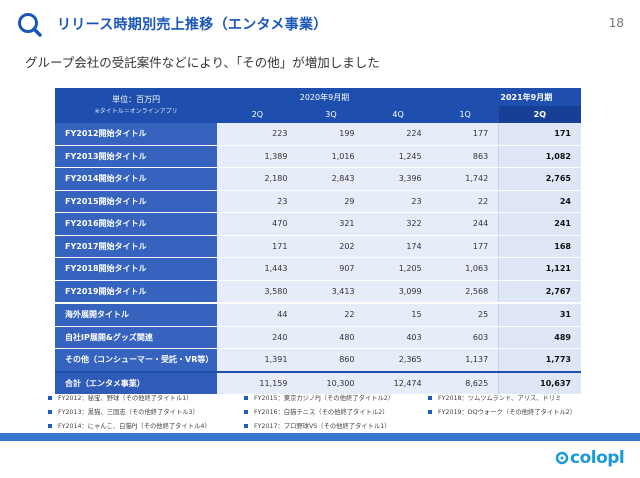 The width and height of the screenshot is (640, 478). What do you see at coordinates (398, 179) in the screenshot?
I see `cell-value: 3,396` at bounding box center [398, 179].